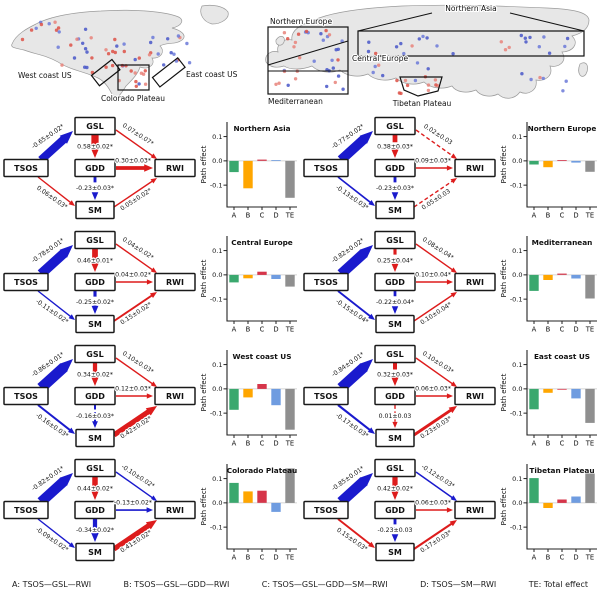 The width and height of the screenshot is (600, 615). What do you see at coordinates (471, 43) in the screenshot?
I see `northern-asia-box` at bounding box center [471, 43].